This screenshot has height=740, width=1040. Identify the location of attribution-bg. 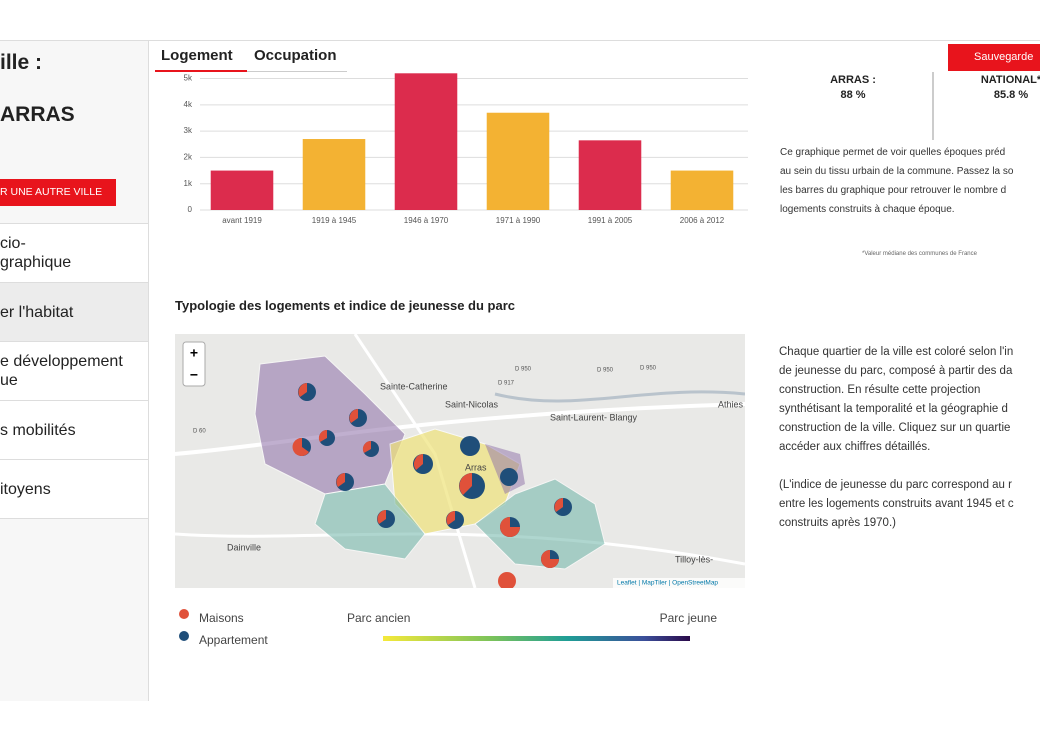
(679, 583).